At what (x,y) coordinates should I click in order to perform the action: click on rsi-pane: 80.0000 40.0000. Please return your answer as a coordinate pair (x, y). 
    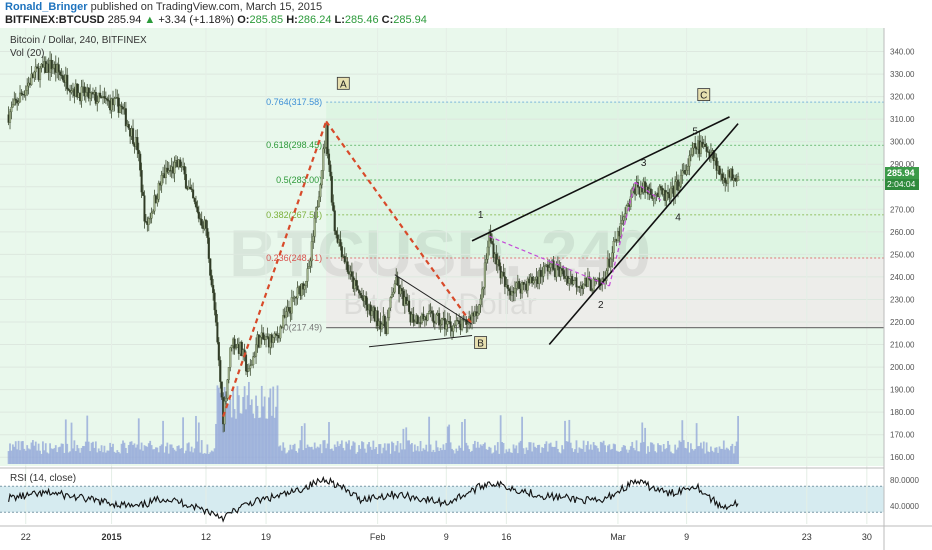
    Looking at the image, I should click on (459, 495).